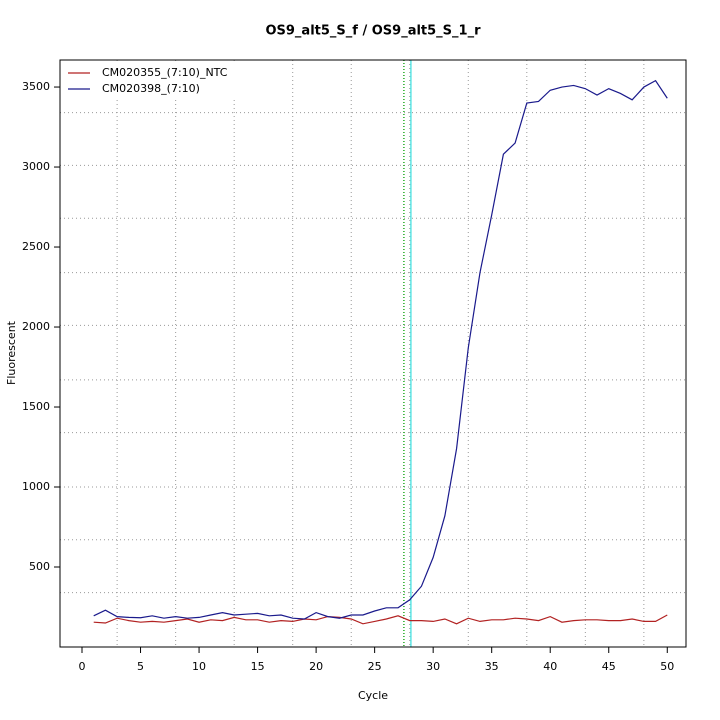  I want to click on x-tick-label: 50, so click(667, 666).